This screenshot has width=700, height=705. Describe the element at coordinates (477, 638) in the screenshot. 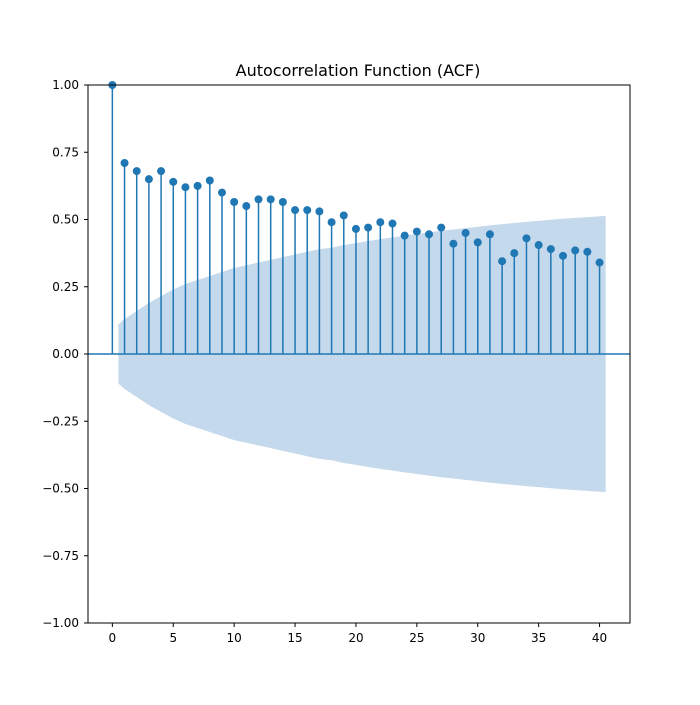

I see `x-tick-label: 30` at that location.